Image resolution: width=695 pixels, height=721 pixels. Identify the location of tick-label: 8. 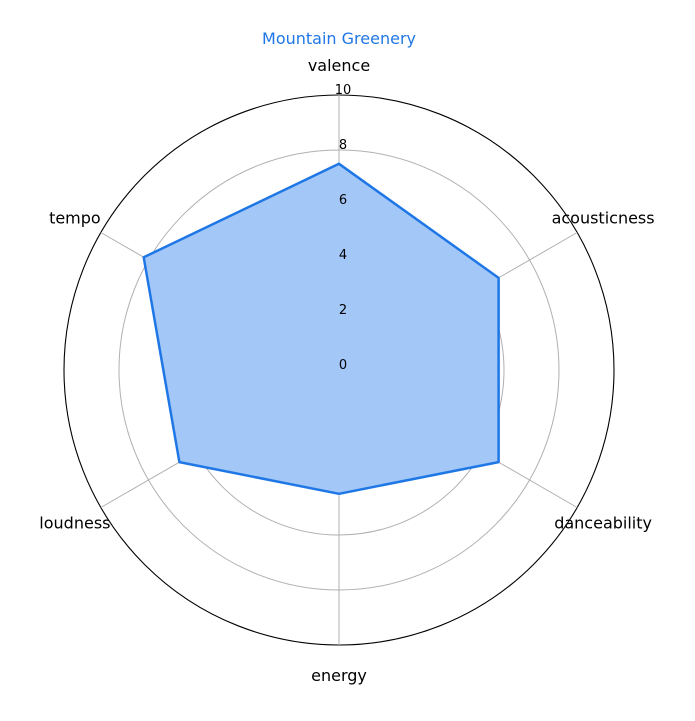
(343, 145).